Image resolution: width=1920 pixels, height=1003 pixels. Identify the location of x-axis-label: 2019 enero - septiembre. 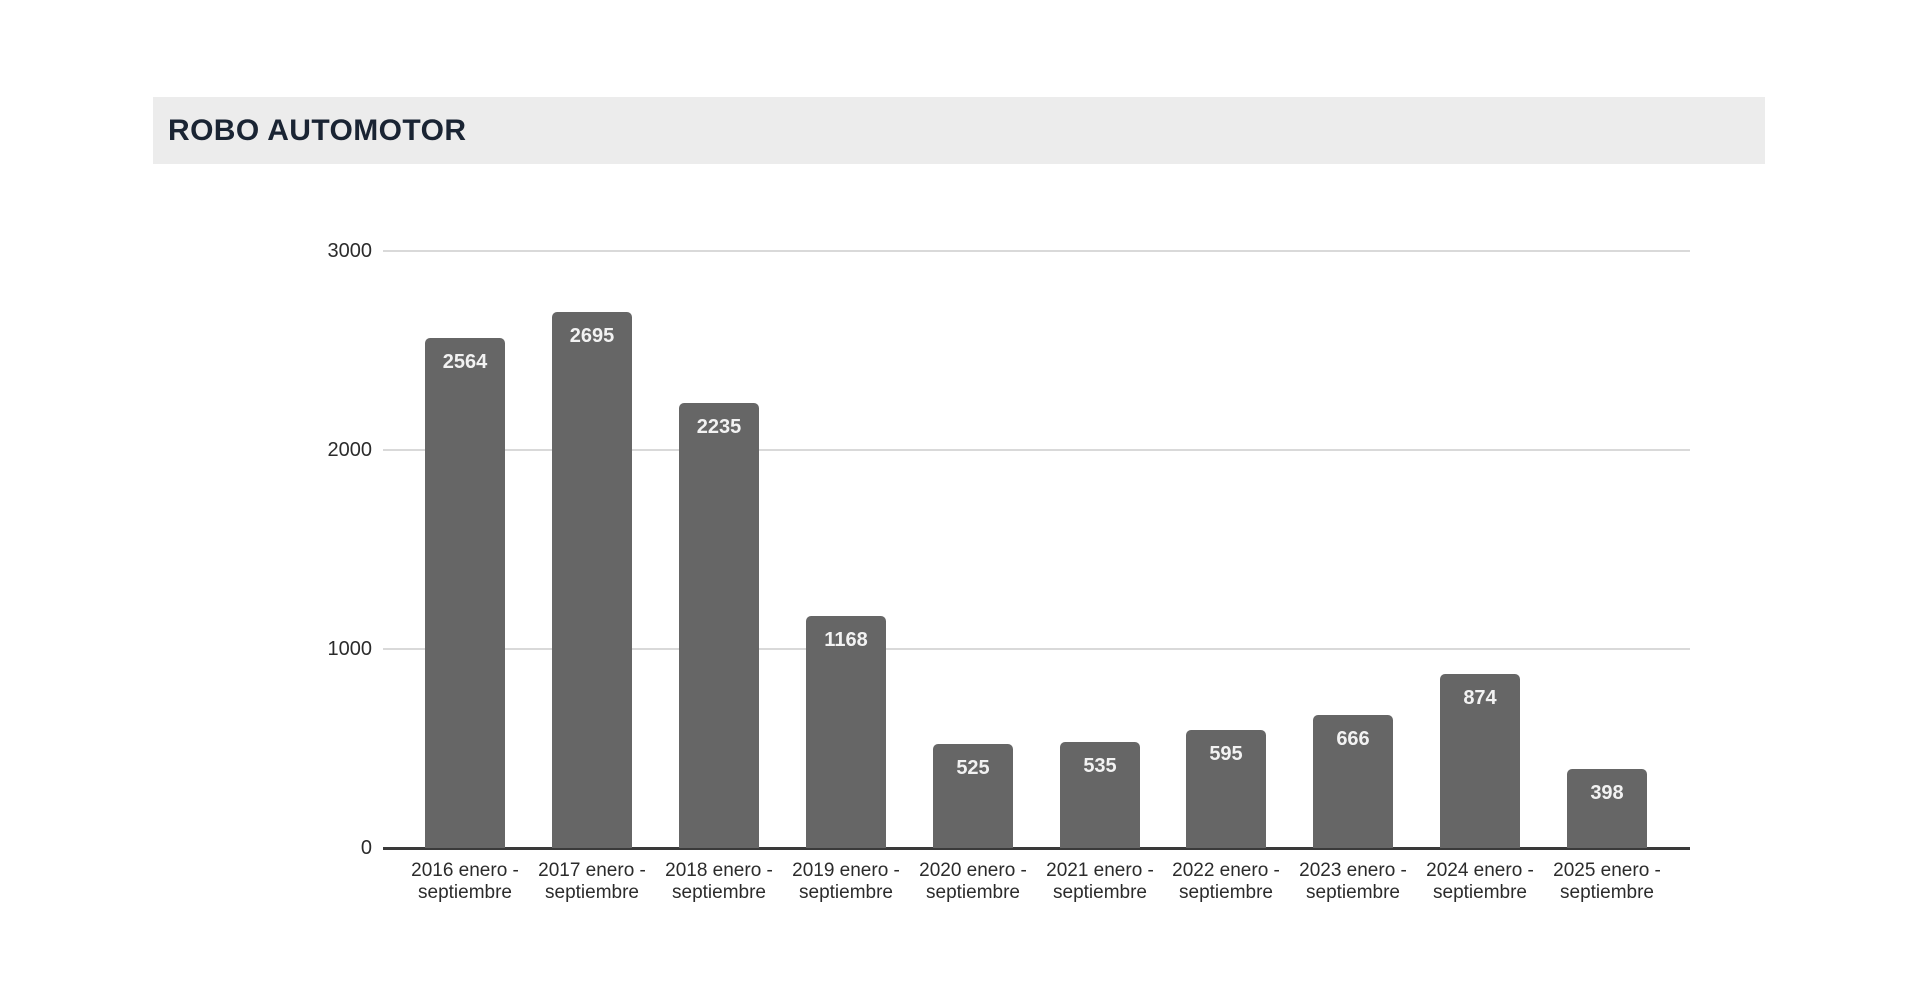
(846, 881).